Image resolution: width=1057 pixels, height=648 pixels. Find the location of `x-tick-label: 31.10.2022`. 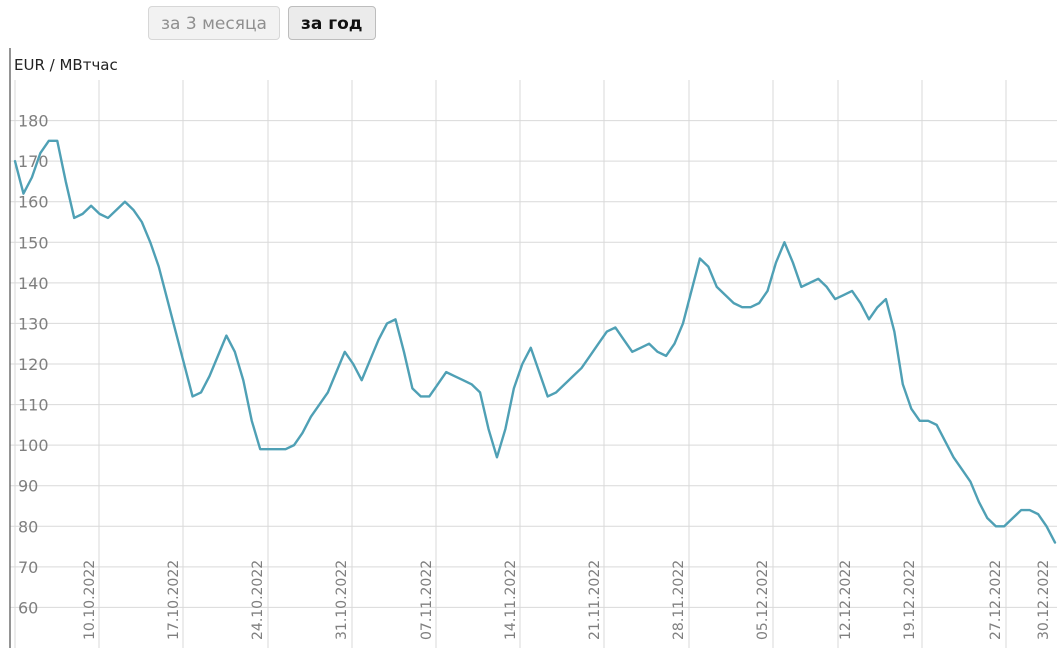

x-tick-label: 31.10.2022 is located at coordinates (342, 600).